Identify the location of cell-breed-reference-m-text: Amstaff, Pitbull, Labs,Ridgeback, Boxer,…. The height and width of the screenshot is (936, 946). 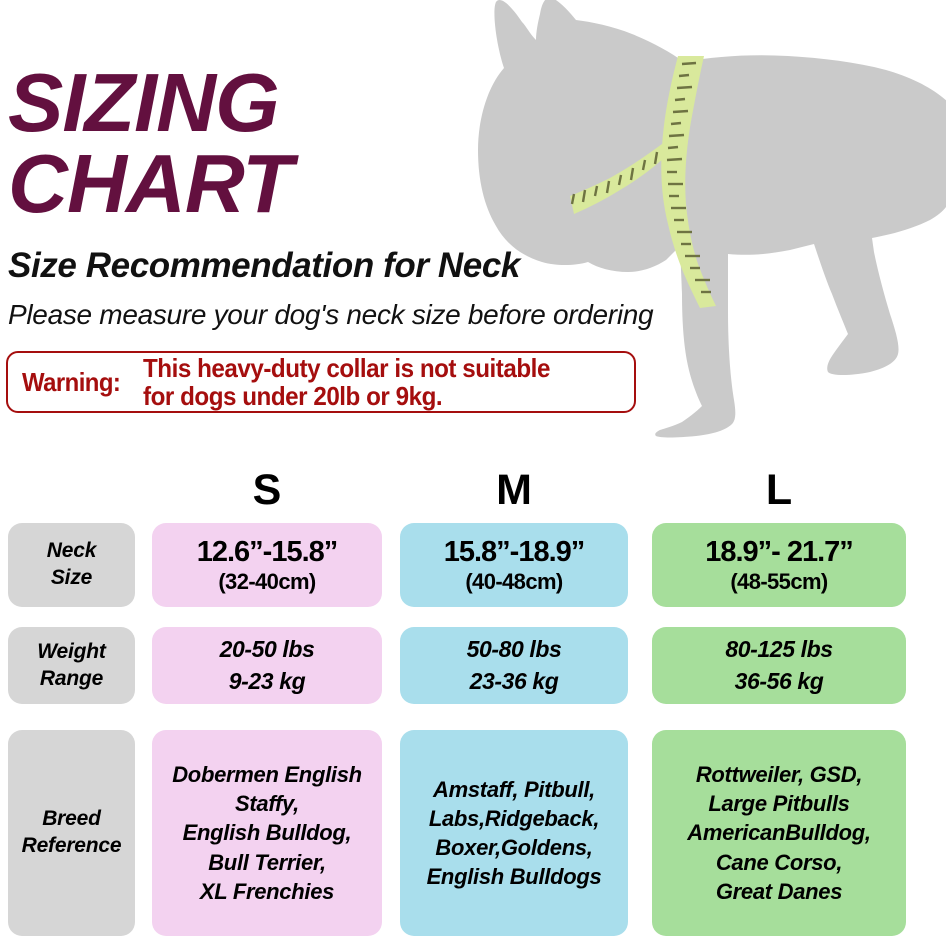
(514, 833).